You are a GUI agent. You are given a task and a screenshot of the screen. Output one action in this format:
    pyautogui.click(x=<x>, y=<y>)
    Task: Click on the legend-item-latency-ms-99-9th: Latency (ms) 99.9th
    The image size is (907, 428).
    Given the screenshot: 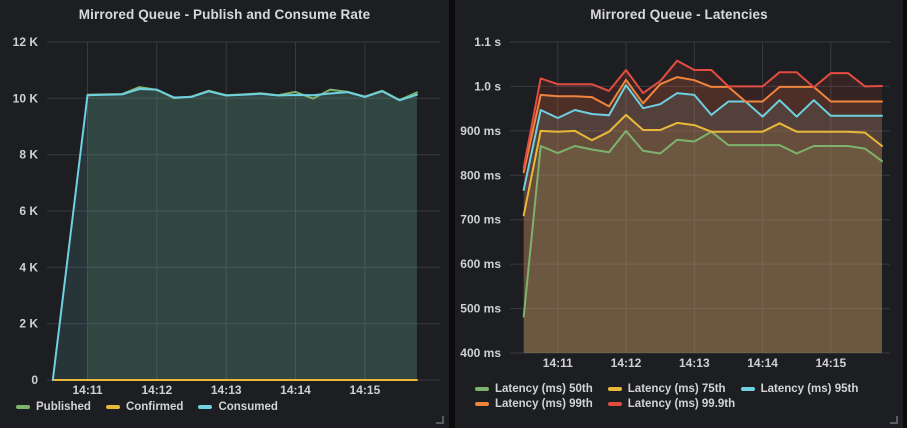 What is the action you would take?
    pyautogui.click(x=671, y=404)
    